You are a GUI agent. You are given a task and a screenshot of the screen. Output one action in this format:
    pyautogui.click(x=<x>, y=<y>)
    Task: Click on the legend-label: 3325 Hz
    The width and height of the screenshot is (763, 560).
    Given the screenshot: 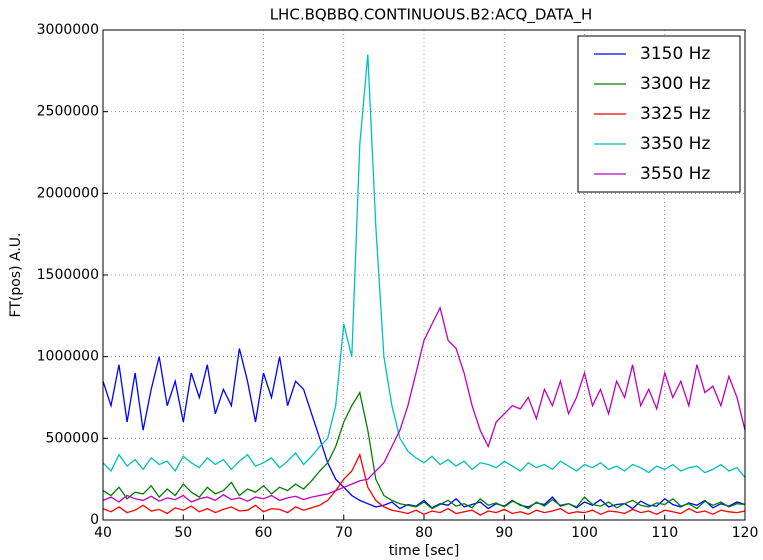 What is the action you would take?
    pyautogui.click(x=675, y=114)
    